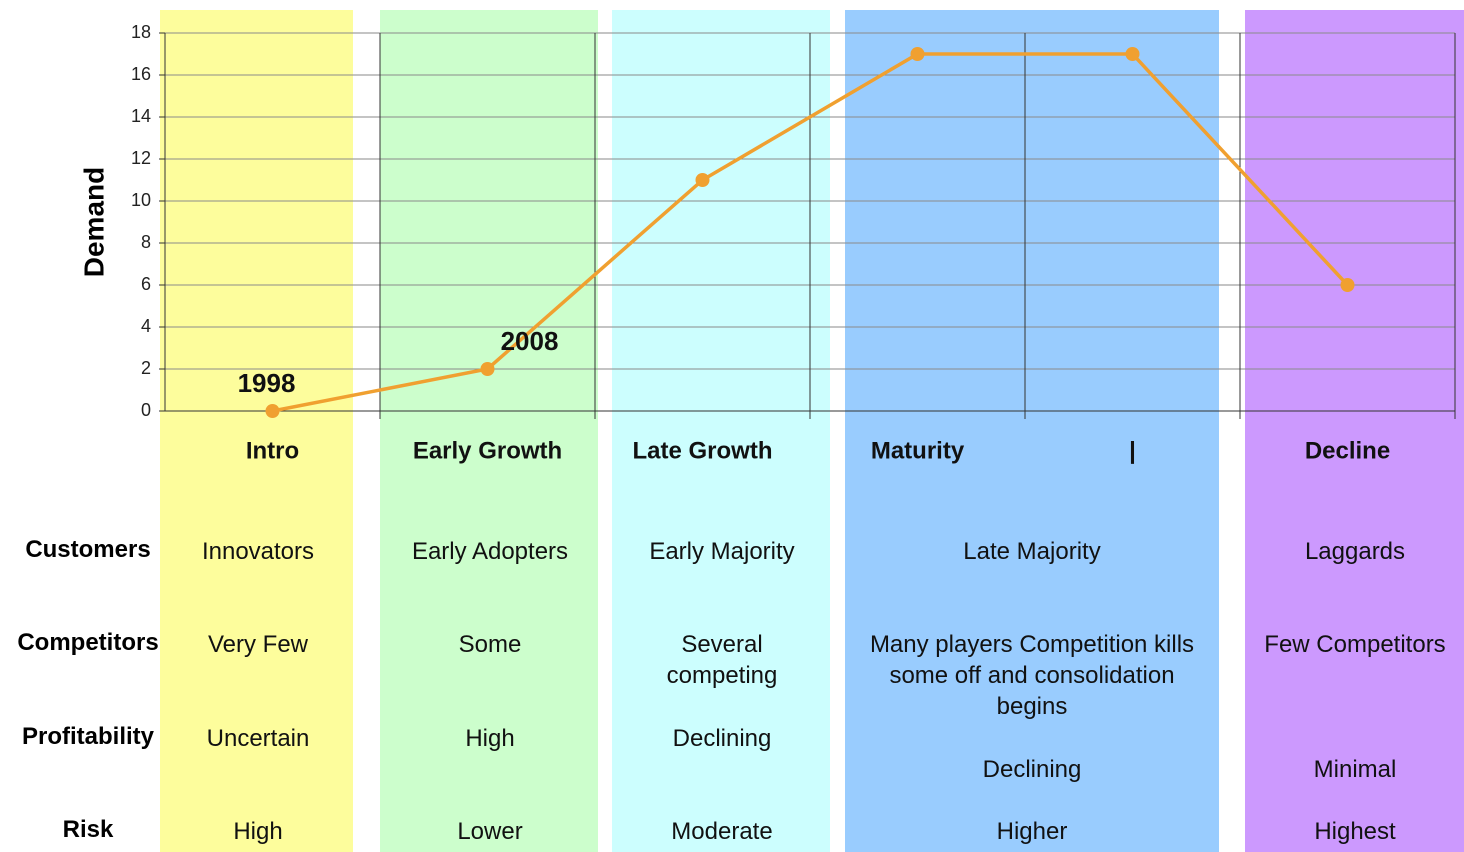 The width and height of the screenshot is (1464, 852). I want to click on x-tick-label: |, so click(1132, 450).